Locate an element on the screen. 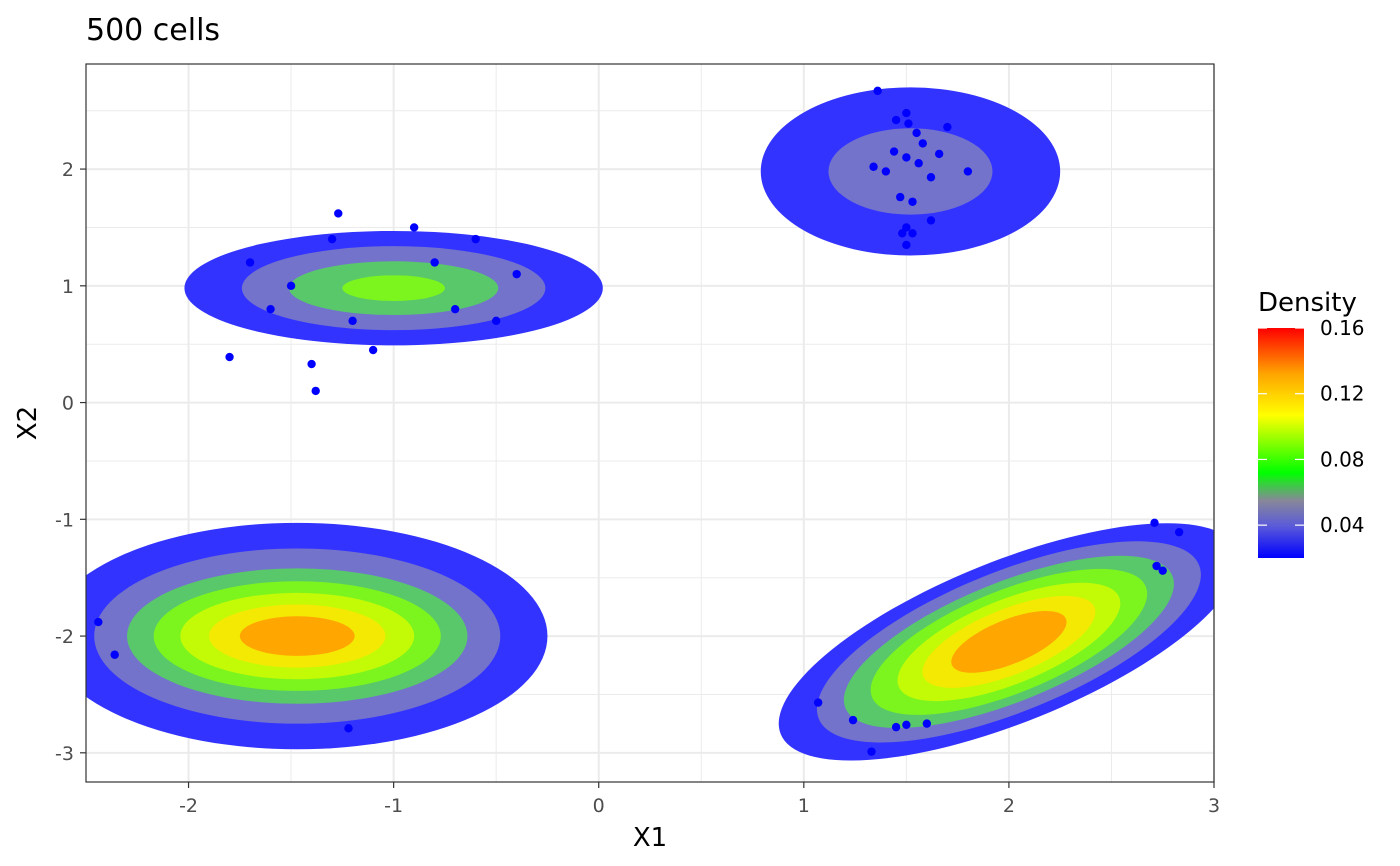  x-tick-label: -1 is located at coordinates (393, 806).